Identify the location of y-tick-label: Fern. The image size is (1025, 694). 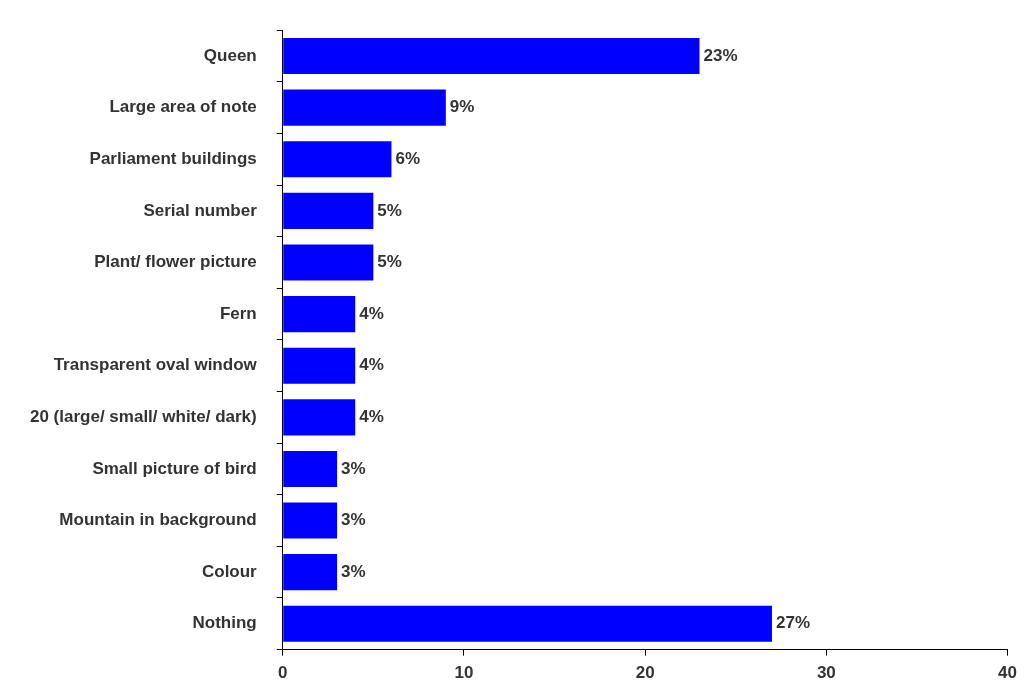
(238, 313).